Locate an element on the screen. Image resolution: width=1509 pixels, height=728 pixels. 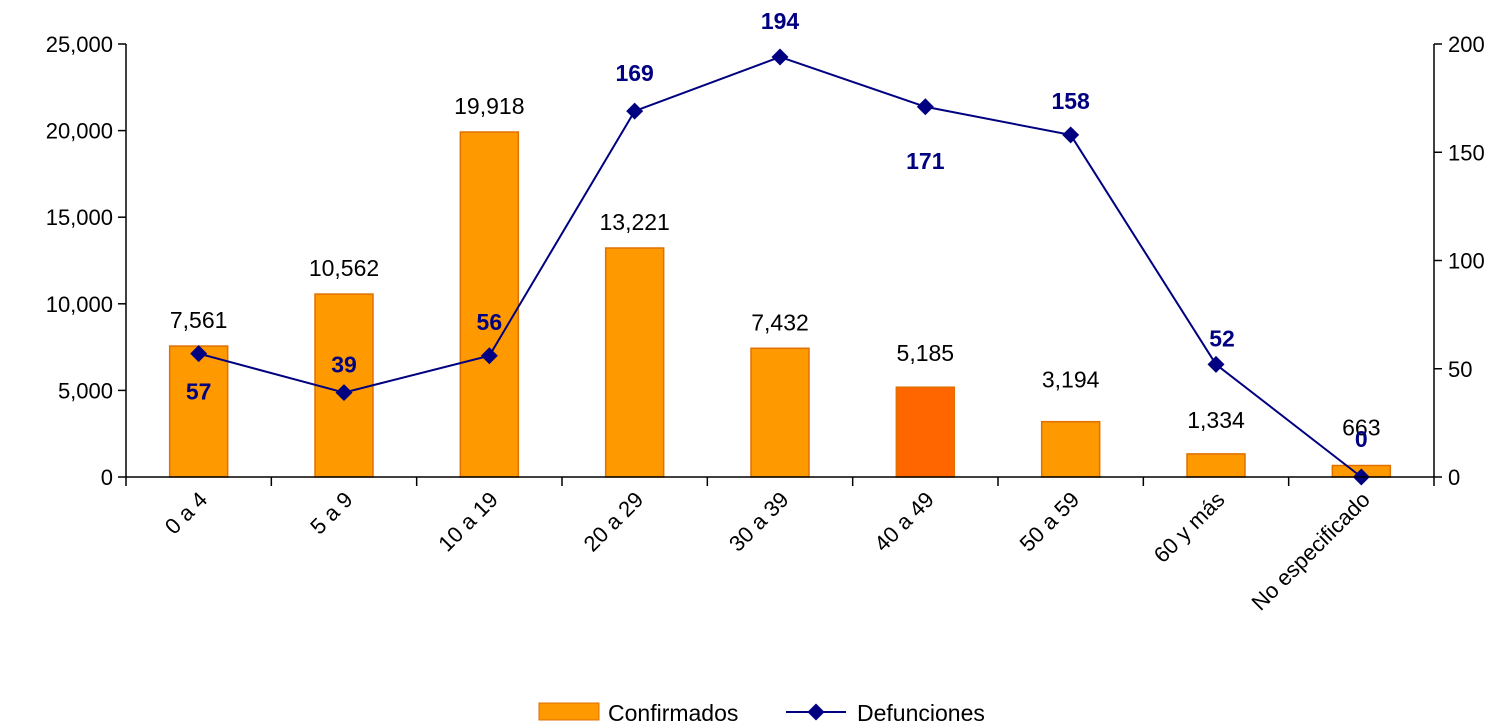
right-tick-label: 200 is located at coordinates (1466, 44).